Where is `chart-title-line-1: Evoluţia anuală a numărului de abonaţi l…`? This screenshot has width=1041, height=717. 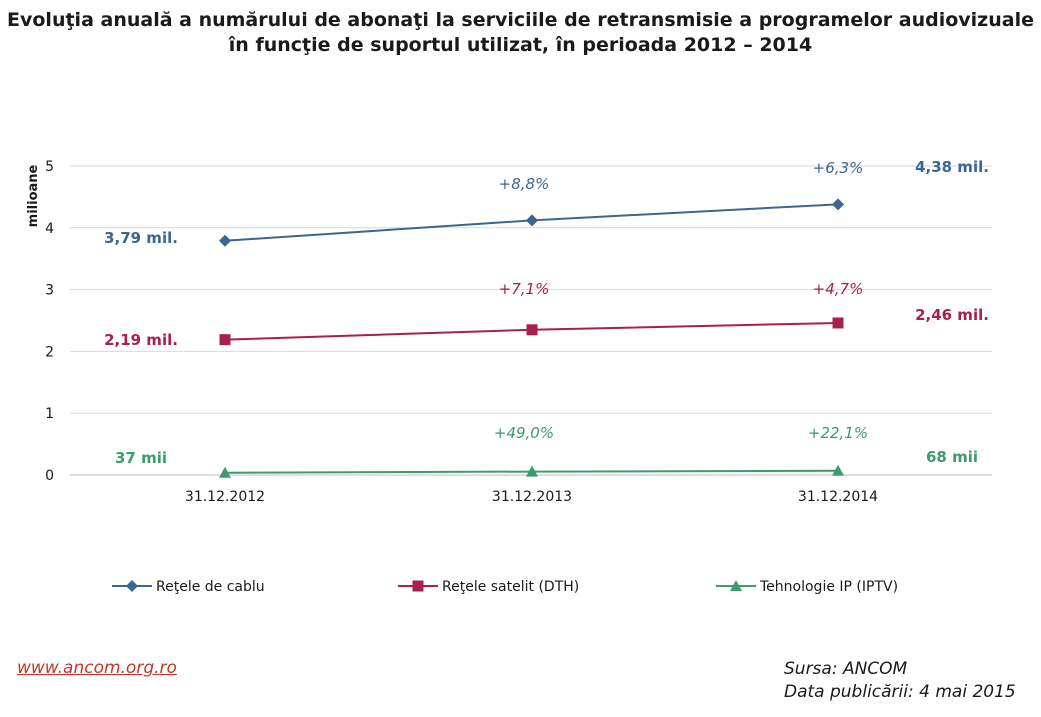
chart-title-line-1: Evoluţia anuală a numărului de abonaţi l… is located at coordinates (520, 20).